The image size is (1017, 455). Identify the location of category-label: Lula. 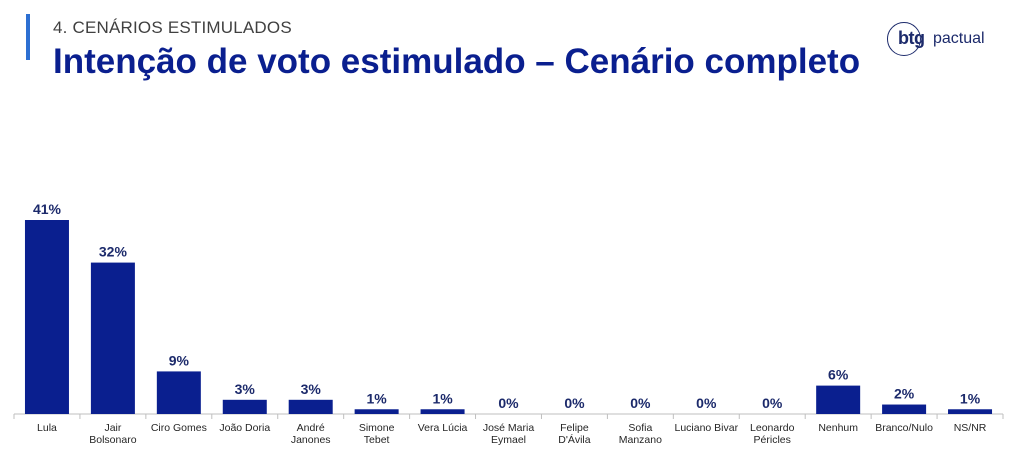
(47, 428).